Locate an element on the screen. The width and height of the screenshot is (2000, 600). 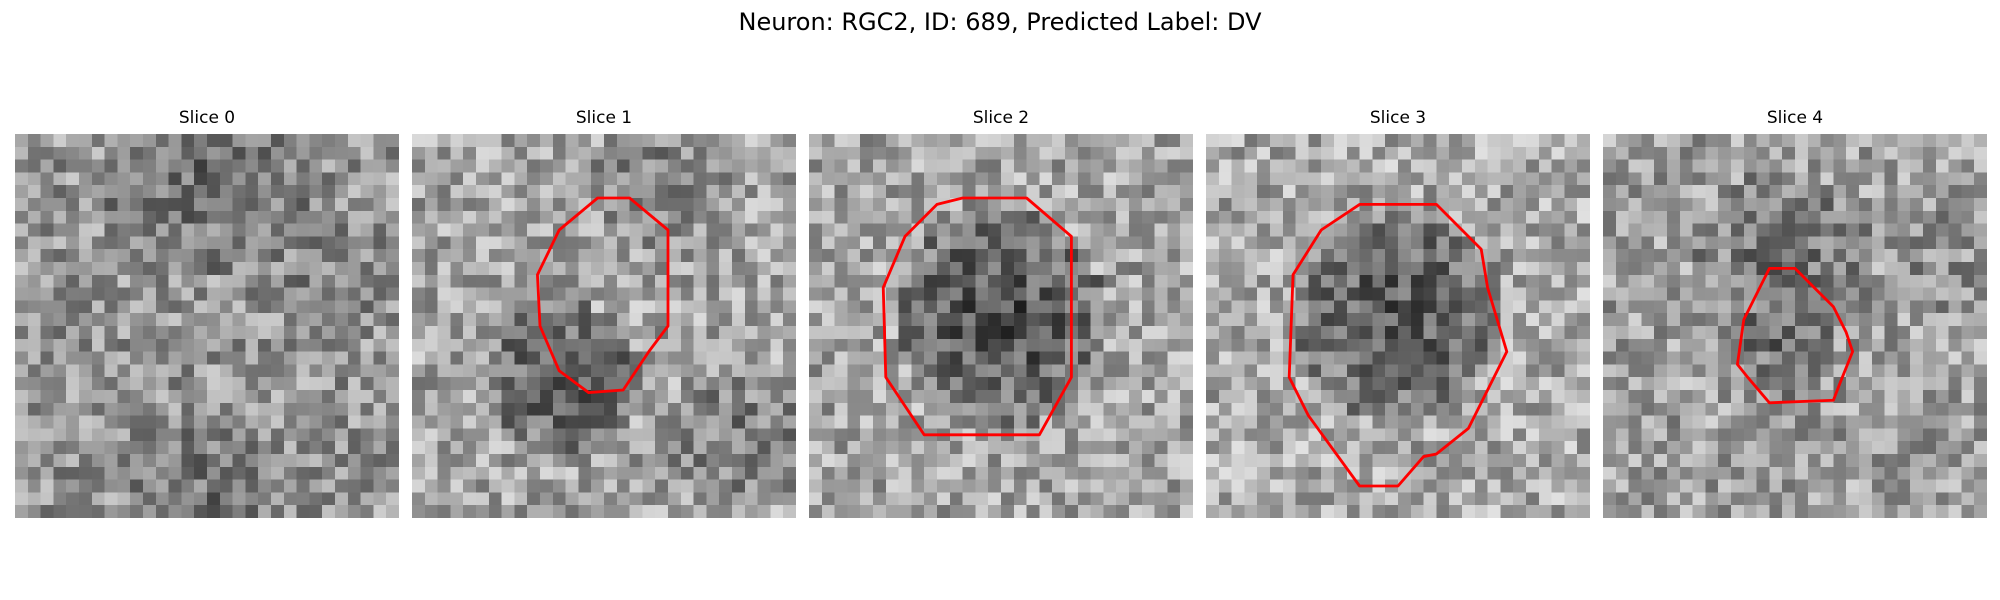
slice-0-image is located at coordinates (207, 326).